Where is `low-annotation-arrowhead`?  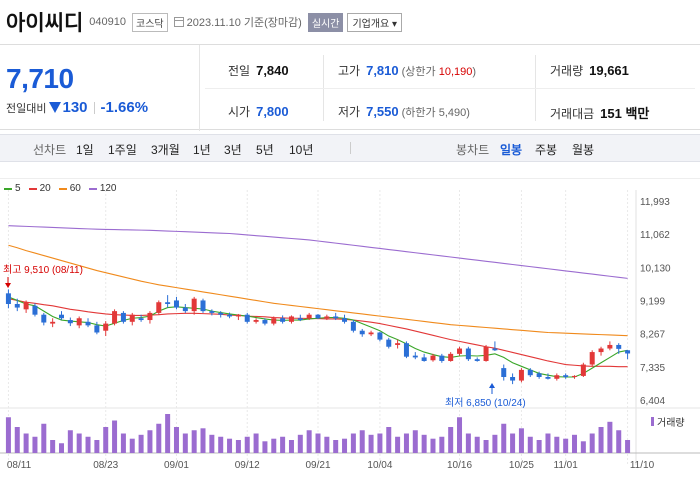
low-annotation-arrowhead is located at coordinates (492, 385).